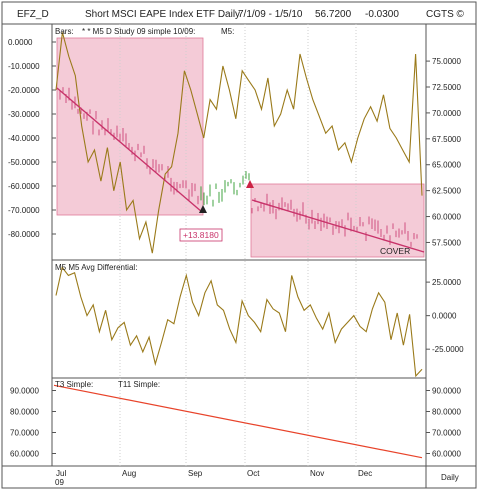 This screenshot has height=490, width=479. I want to click on y-right-tick-label: 62.5000, so click(446, 191).